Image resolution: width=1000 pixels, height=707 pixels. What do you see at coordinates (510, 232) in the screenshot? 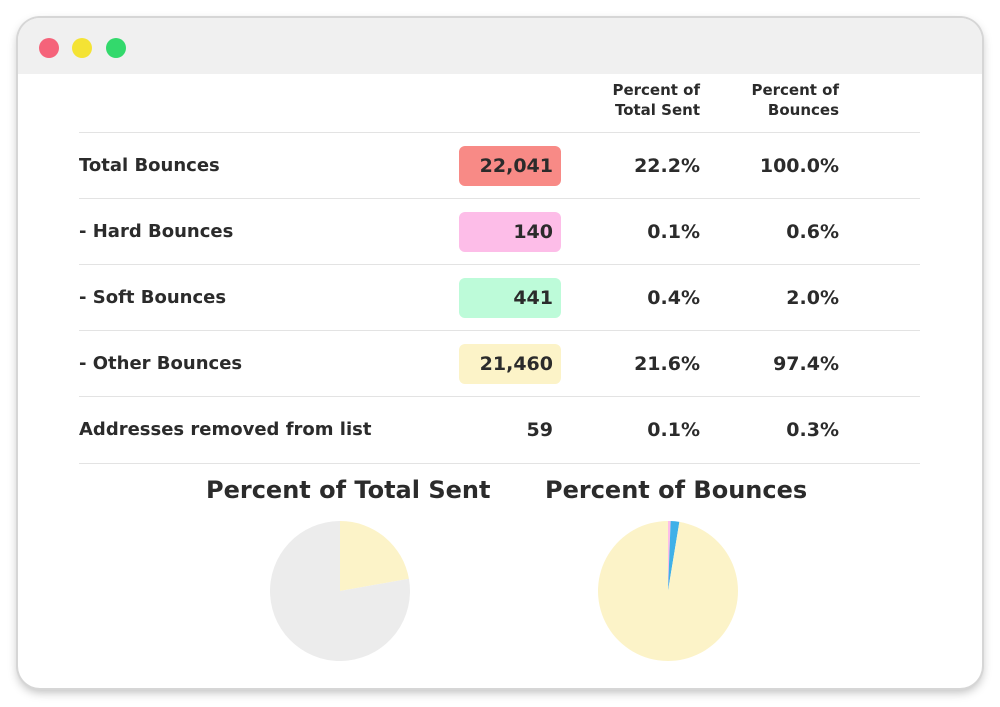
I see `count-badge: 140` at bounding box center [510, 232].